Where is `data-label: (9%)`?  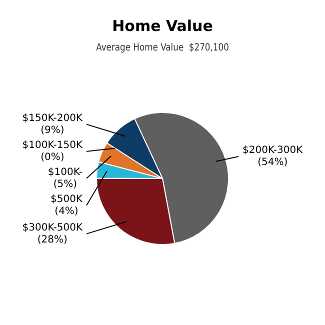
data-label: (9%) is located at coordinates (52, 130).